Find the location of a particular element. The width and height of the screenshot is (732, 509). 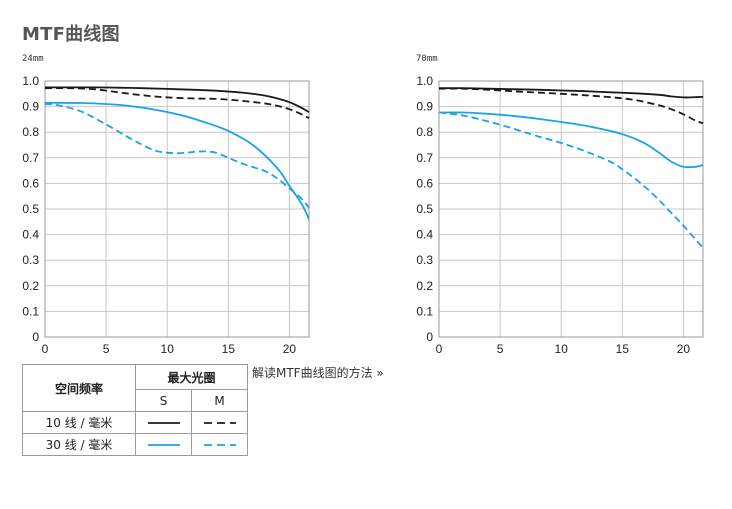

legend-aperture-header: 最大光圈 is located at coordinates (191, 377).